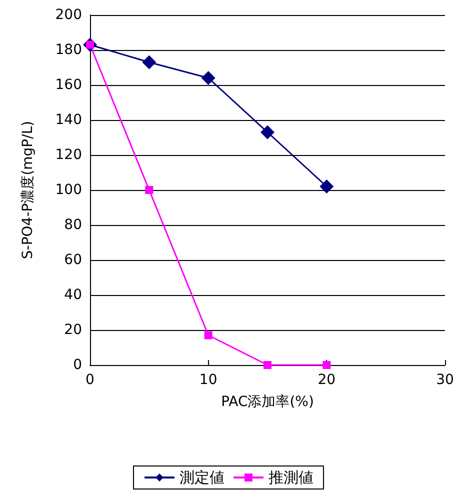 This screenshot has width=457, height=493. What do you see at coordinates (68, 120) in the screenshot?
I see `y-tick-label: 140` at bounding box center [68, 120].